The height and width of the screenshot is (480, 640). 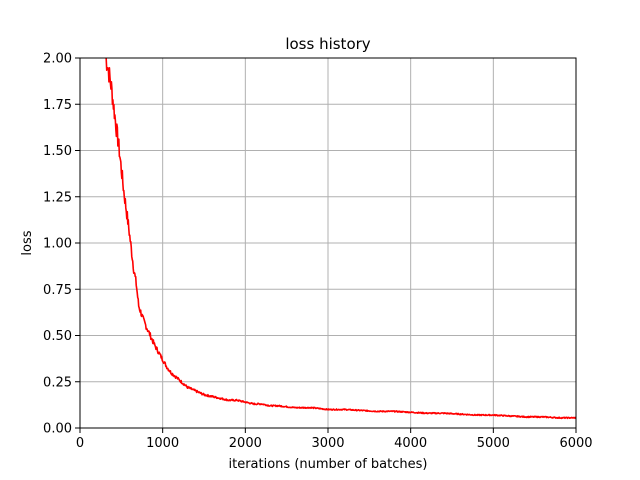 I want to click on y-tick-label: 2.00, so click(x=57, y=59).